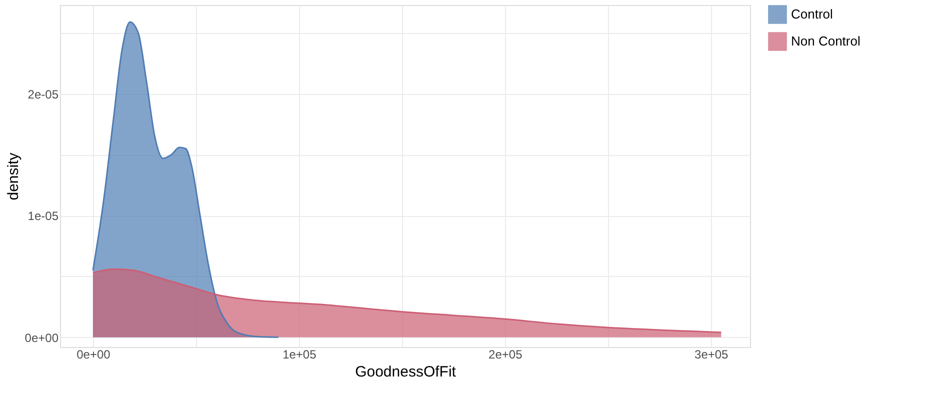 The width and height of the screenshot is (951, 411). I want to click on x-axis-title: GoodnessOfFit, so click(406, 372).